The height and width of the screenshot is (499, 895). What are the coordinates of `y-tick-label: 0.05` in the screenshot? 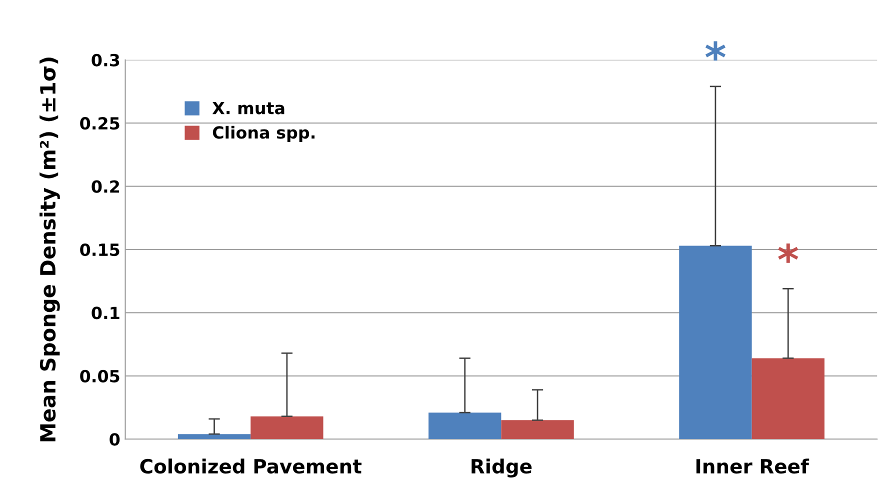 It's located at (100, 376).